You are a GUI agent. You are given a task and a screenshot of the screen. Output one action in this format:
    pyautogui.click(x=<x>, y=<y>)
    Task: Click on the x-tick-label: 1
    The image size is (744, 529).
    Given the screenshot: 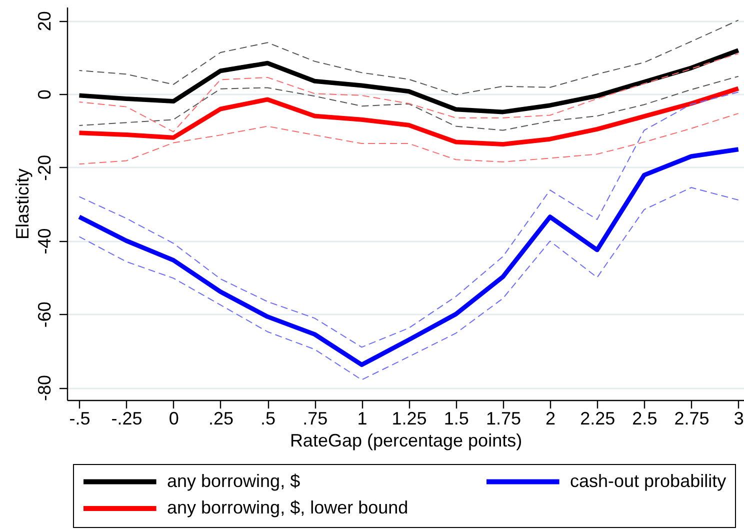 What is the action you would take?
    pyautogui.click(x=362, y=418)
    